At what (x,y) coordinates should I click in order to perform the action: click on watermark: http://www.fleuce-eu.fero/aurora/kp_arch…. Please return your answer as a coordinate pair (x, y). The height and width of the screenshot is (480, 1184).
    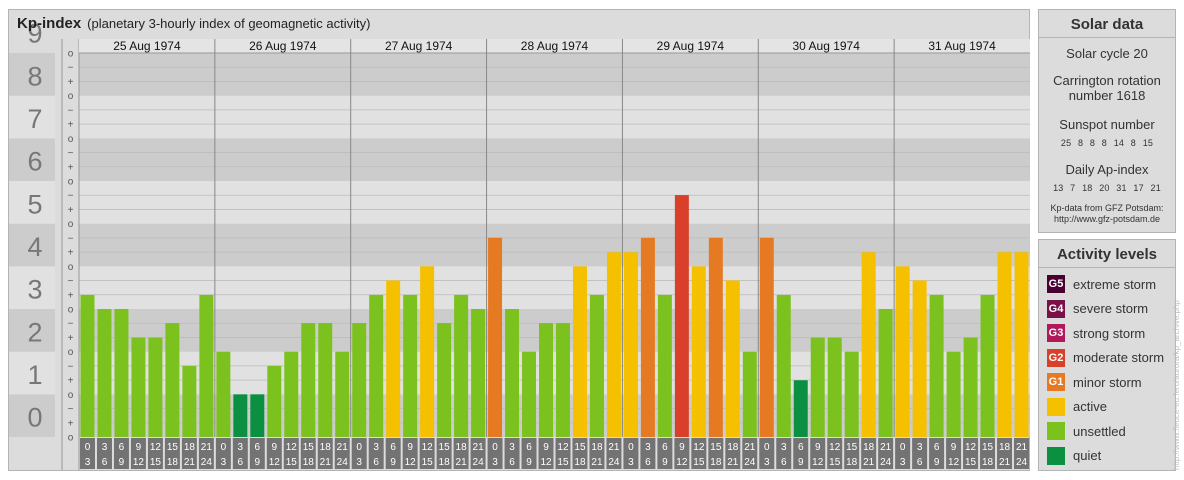
    Looking at the image, I should click on (1176, 385).